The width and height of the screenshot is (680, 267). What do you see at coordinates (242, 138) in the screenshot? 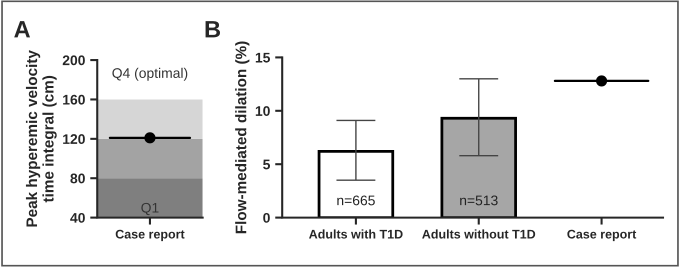
I see `y-axis-title: Flow-mediated dilation (%)` at bounding box center [242, 138].